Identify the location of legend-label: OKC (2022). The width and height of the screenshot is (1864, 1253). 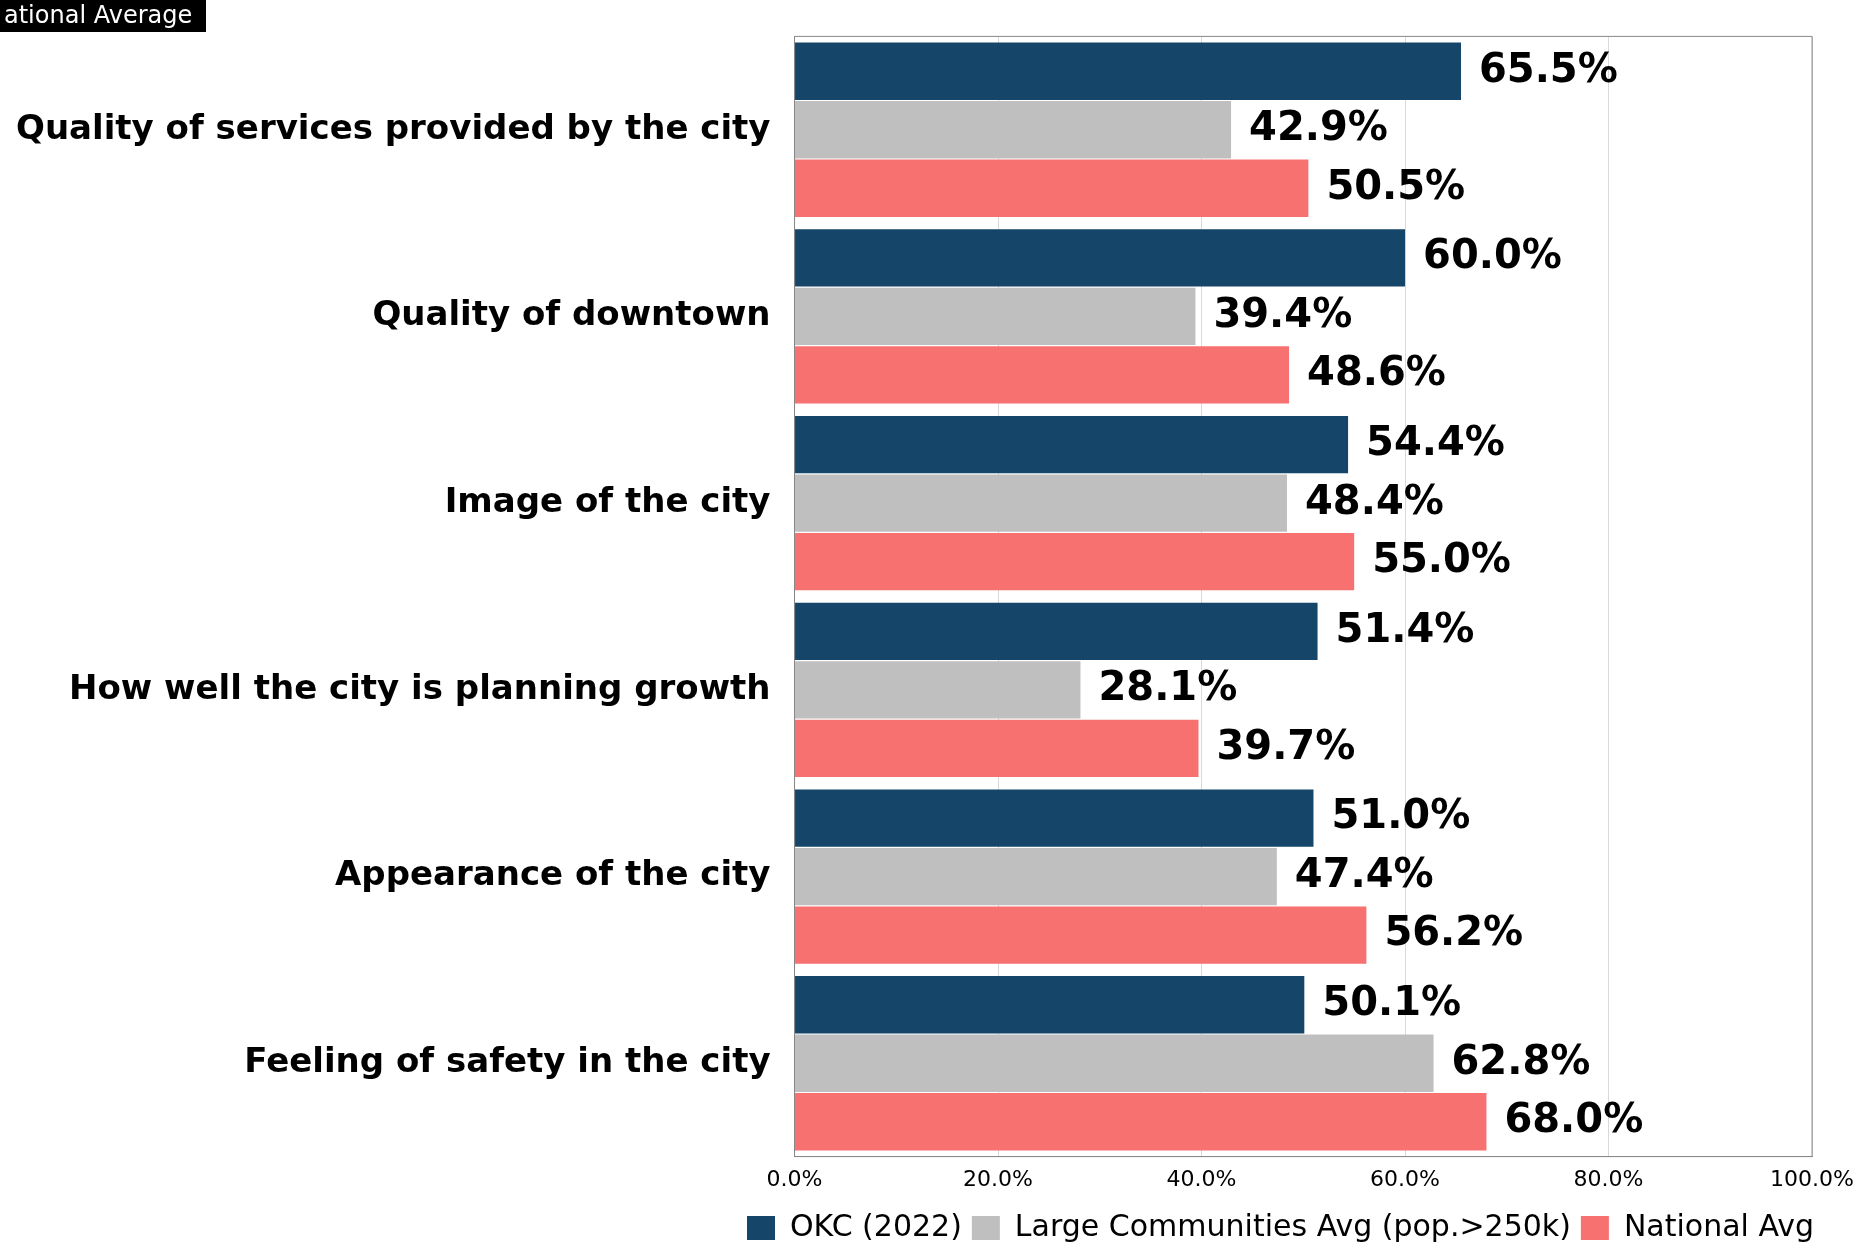
(875, 1225).